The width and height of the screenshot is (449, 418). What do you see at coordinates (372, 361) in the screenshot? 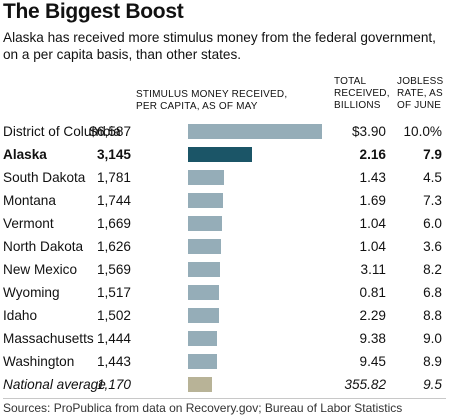
I see `total-received-value: 9.45` at bounding box center [372, 361].